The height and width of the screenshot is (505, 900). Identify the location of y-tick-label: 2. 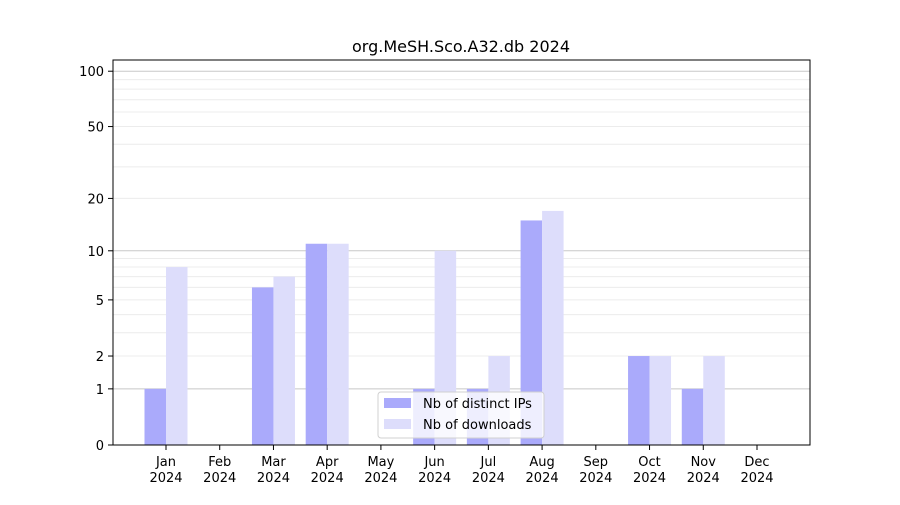
(100, 357).